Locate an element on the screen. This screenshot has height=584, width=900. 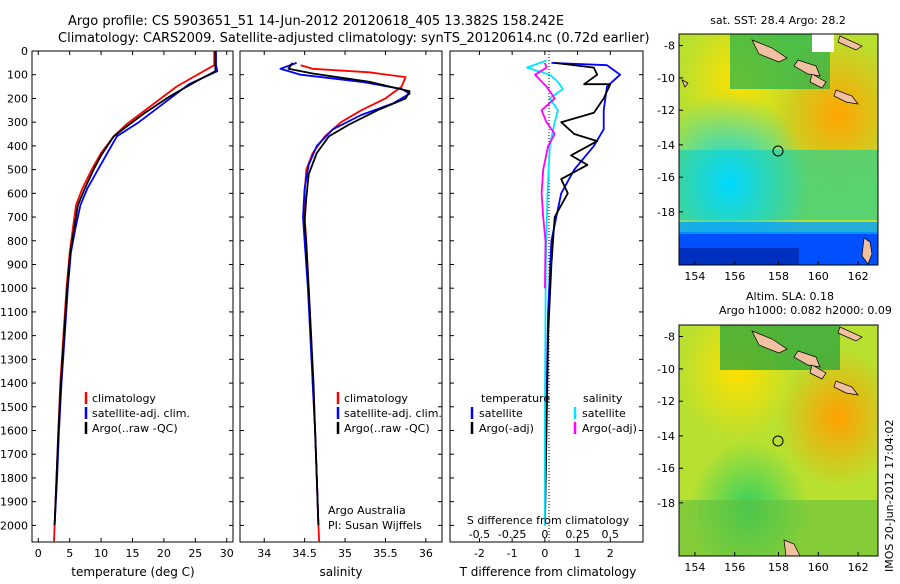
depth-tick-label: 600 is located at coordinates (17, 193).